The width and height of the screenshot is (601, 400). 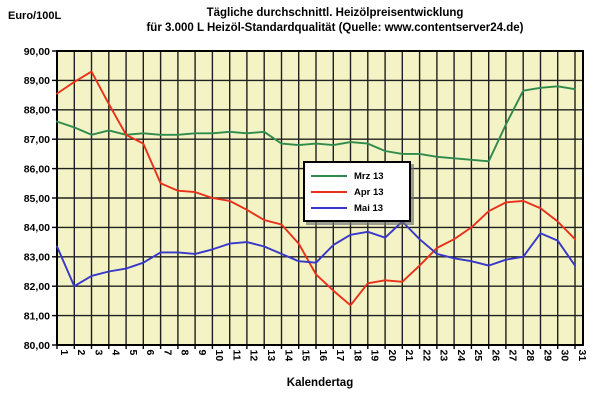 I want to click on x-tick-label: 11, so click(x=237, y=355).